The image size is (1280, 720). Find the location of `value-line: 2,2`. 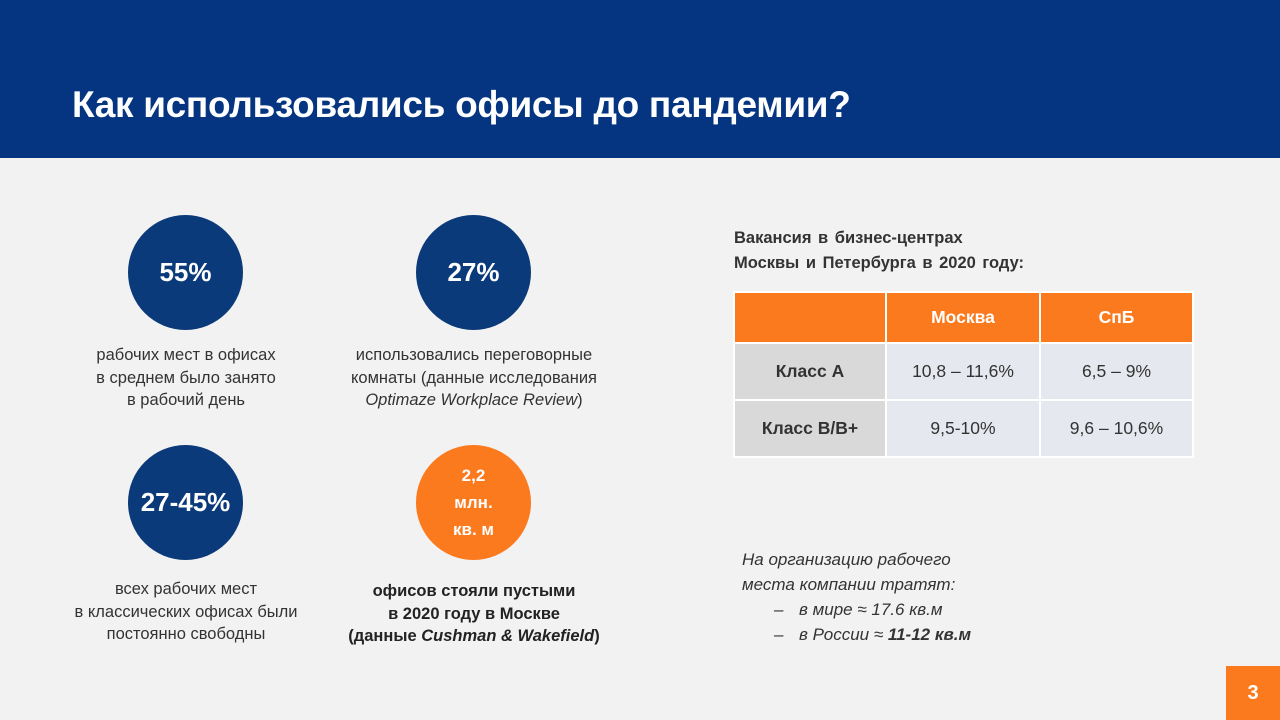

value-line: 2,2 is located at coordinates (473, 475).